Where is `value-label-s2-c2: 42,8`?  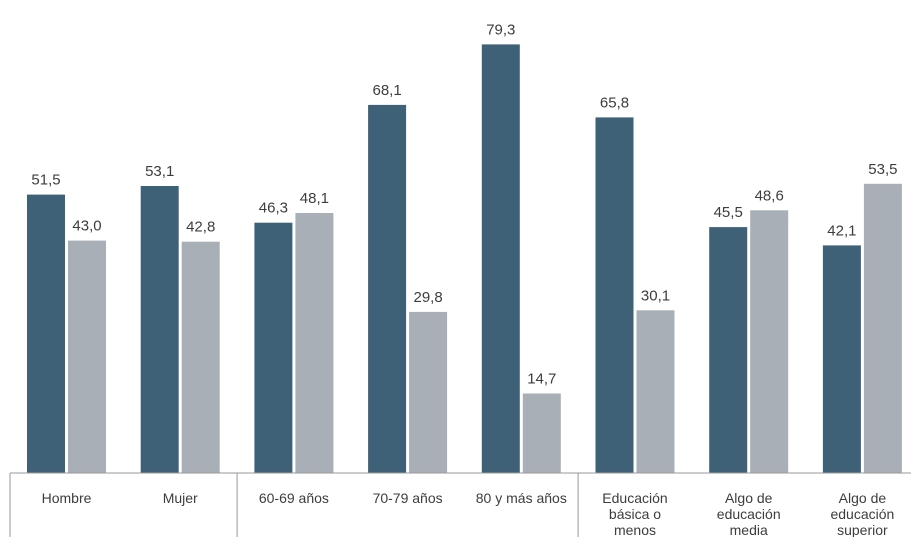
value-label-s2-c2: 42,8 is located at coordinates (200, 227).